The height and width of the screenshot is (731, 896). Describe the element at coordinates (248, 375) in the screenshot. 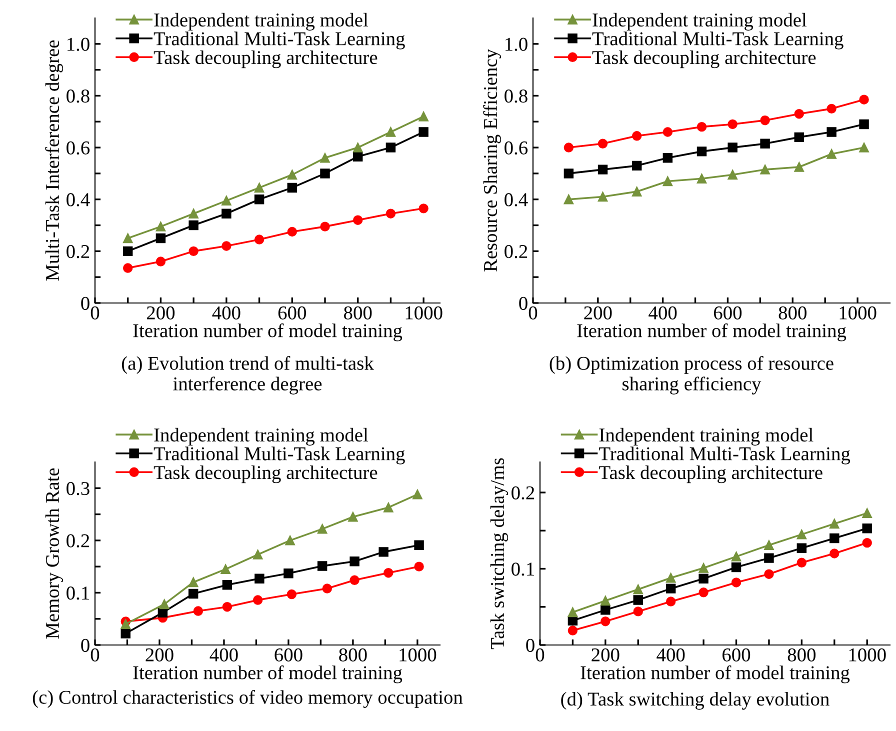

I see `text: (a) Evolution trend of multi-task interference degree` at that location.